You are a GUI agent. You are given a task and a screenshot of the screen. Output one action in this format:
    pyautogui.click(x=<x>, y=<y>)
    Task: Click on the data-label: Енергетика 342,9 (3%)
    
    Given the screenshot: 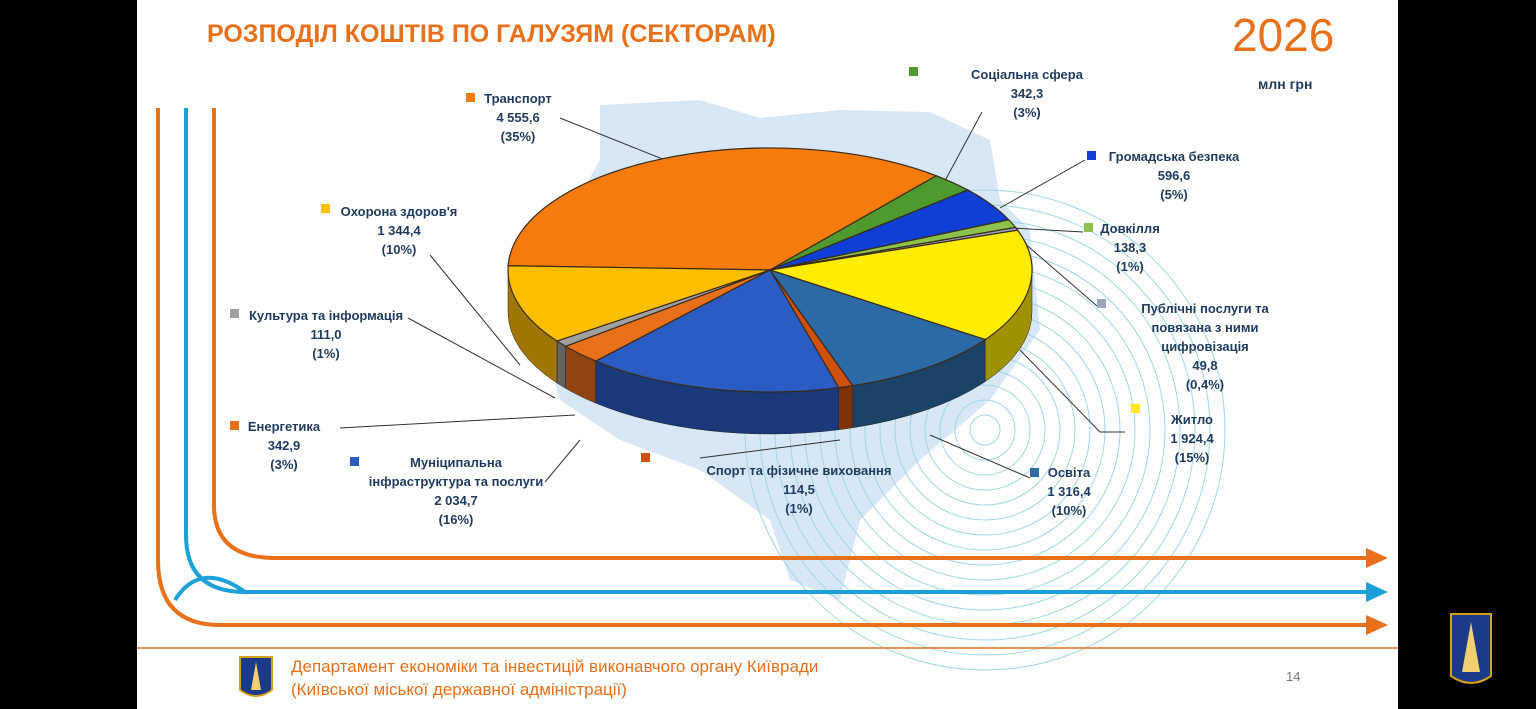 What is the action you would take?
    pyautogui.click(x=284, y=445)
    